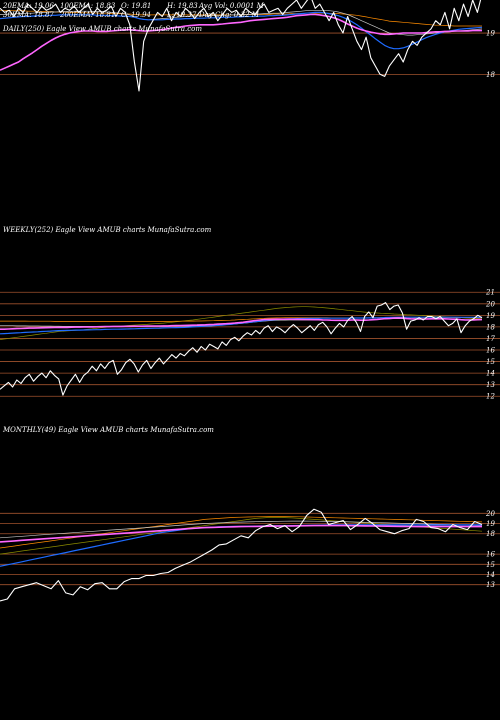  Describe the element at coordinates (28, 15) in the screenshot. I see `stat-ema30: 30EMA: 18.87` at that location.